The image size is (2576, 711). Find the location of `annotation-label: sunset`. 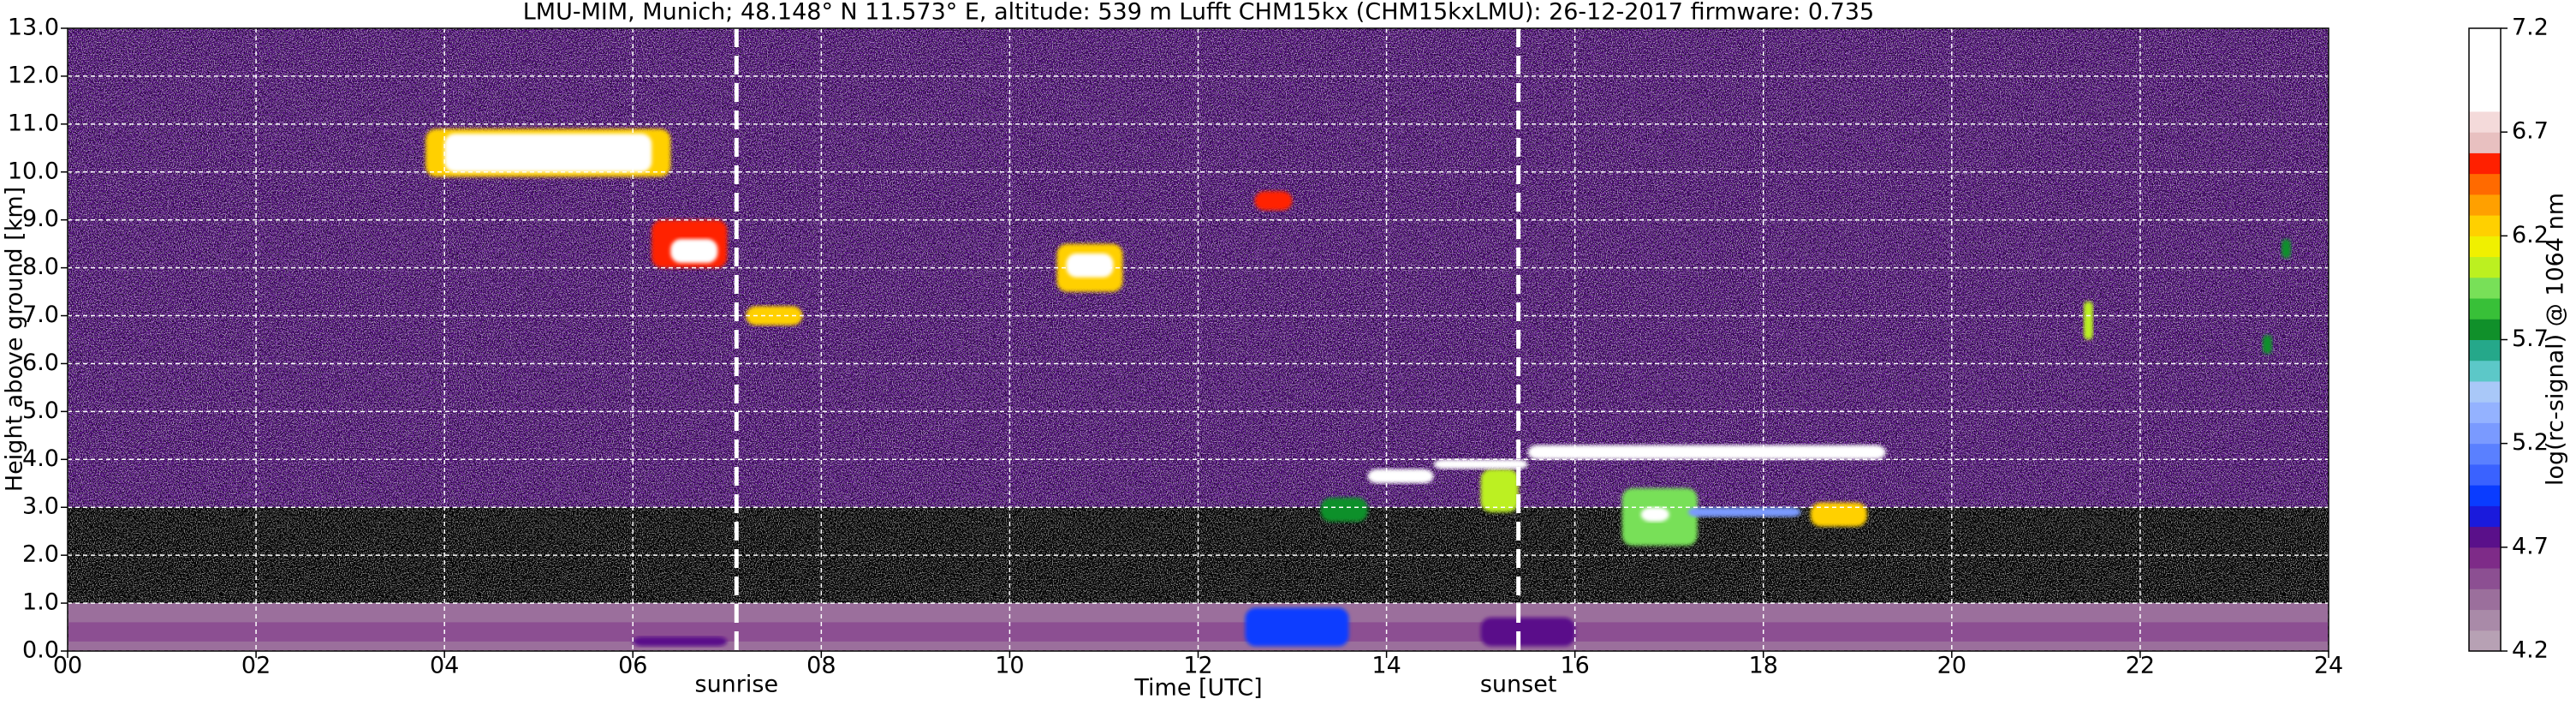

annotation-label: sunset is located at coordinates (1519, 685).